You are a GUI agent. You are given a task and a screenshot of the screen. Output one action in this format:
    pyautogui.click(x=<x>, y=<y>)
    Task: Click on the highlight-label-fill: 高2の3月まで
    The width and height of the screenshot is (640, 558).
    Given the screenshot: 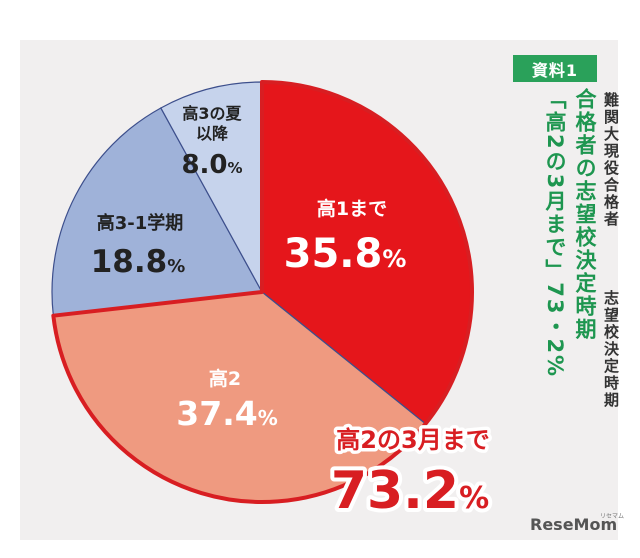 What is the action you would take?
    pyautogui.click(x=412, y=440)
    